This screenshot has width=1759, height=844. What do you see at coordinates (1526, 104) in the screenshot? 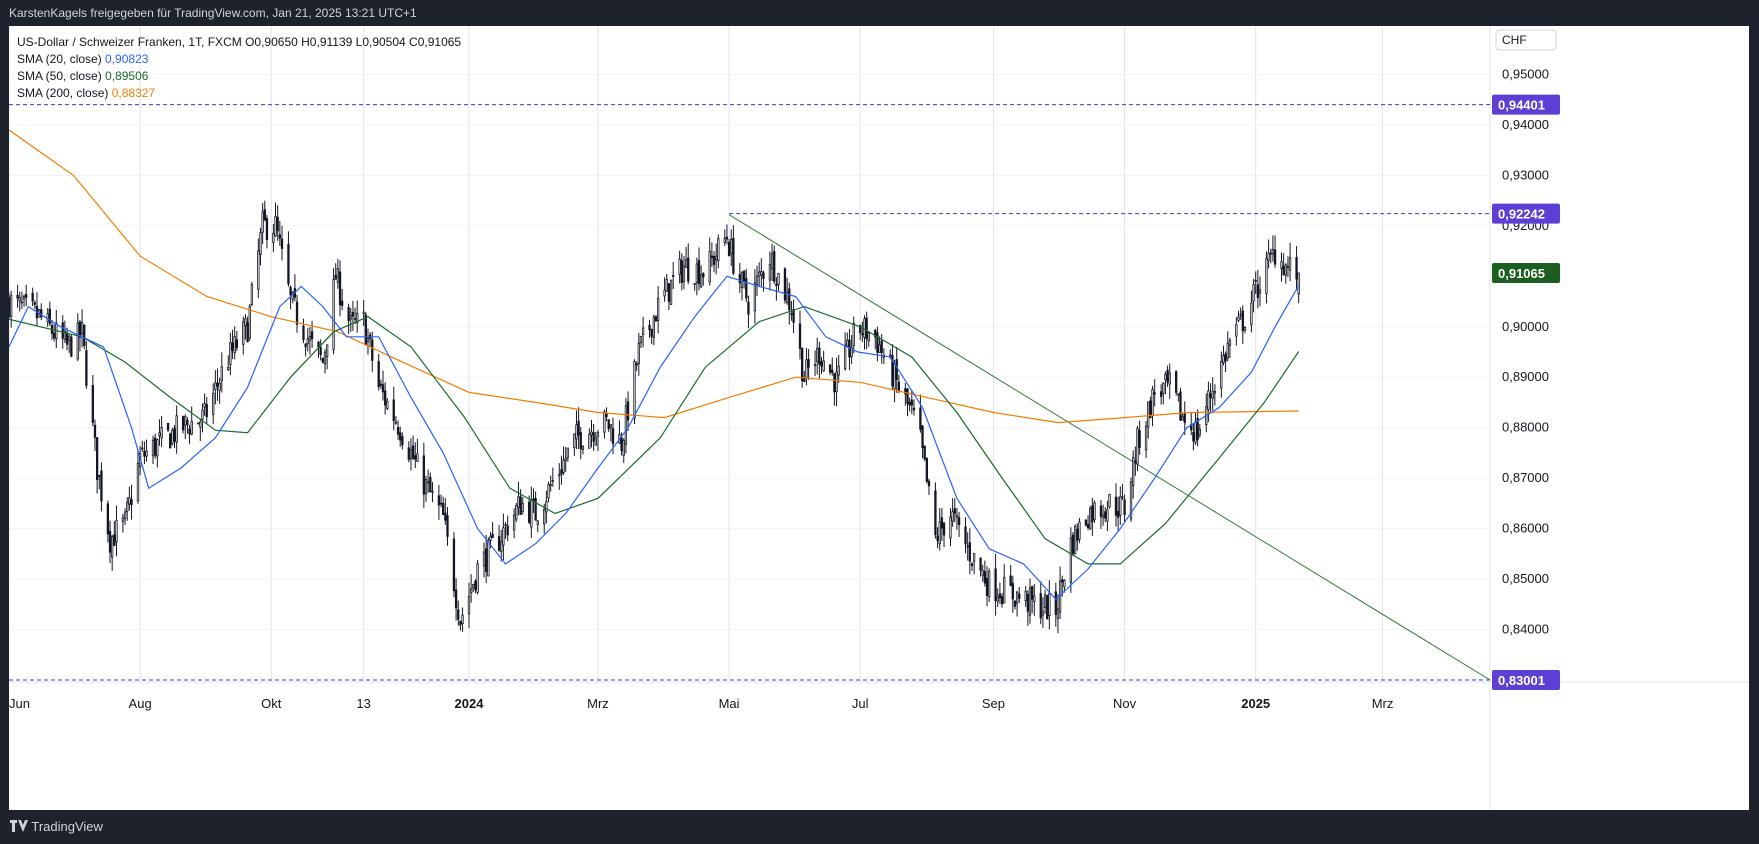
I see `level-price-tag: 0,94401` at bounding box center [1526, 104].